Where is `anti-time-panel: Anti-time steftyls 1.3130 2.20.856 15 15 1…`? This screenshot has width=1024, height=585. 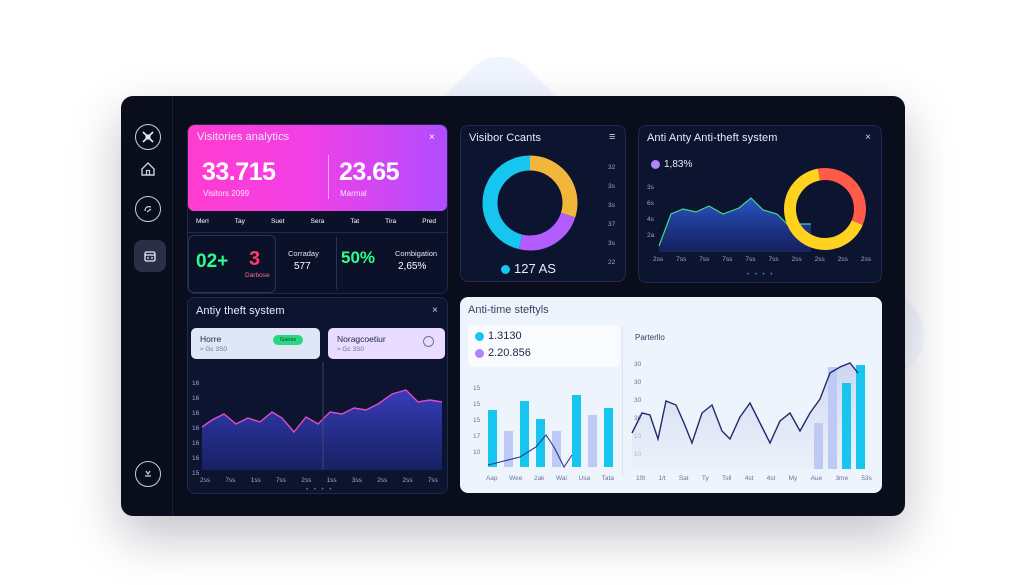 anti-time-panel: Anti-time steftyls 1.3130 2.20.856 15 15 1… is located at coordinates (671, 395).